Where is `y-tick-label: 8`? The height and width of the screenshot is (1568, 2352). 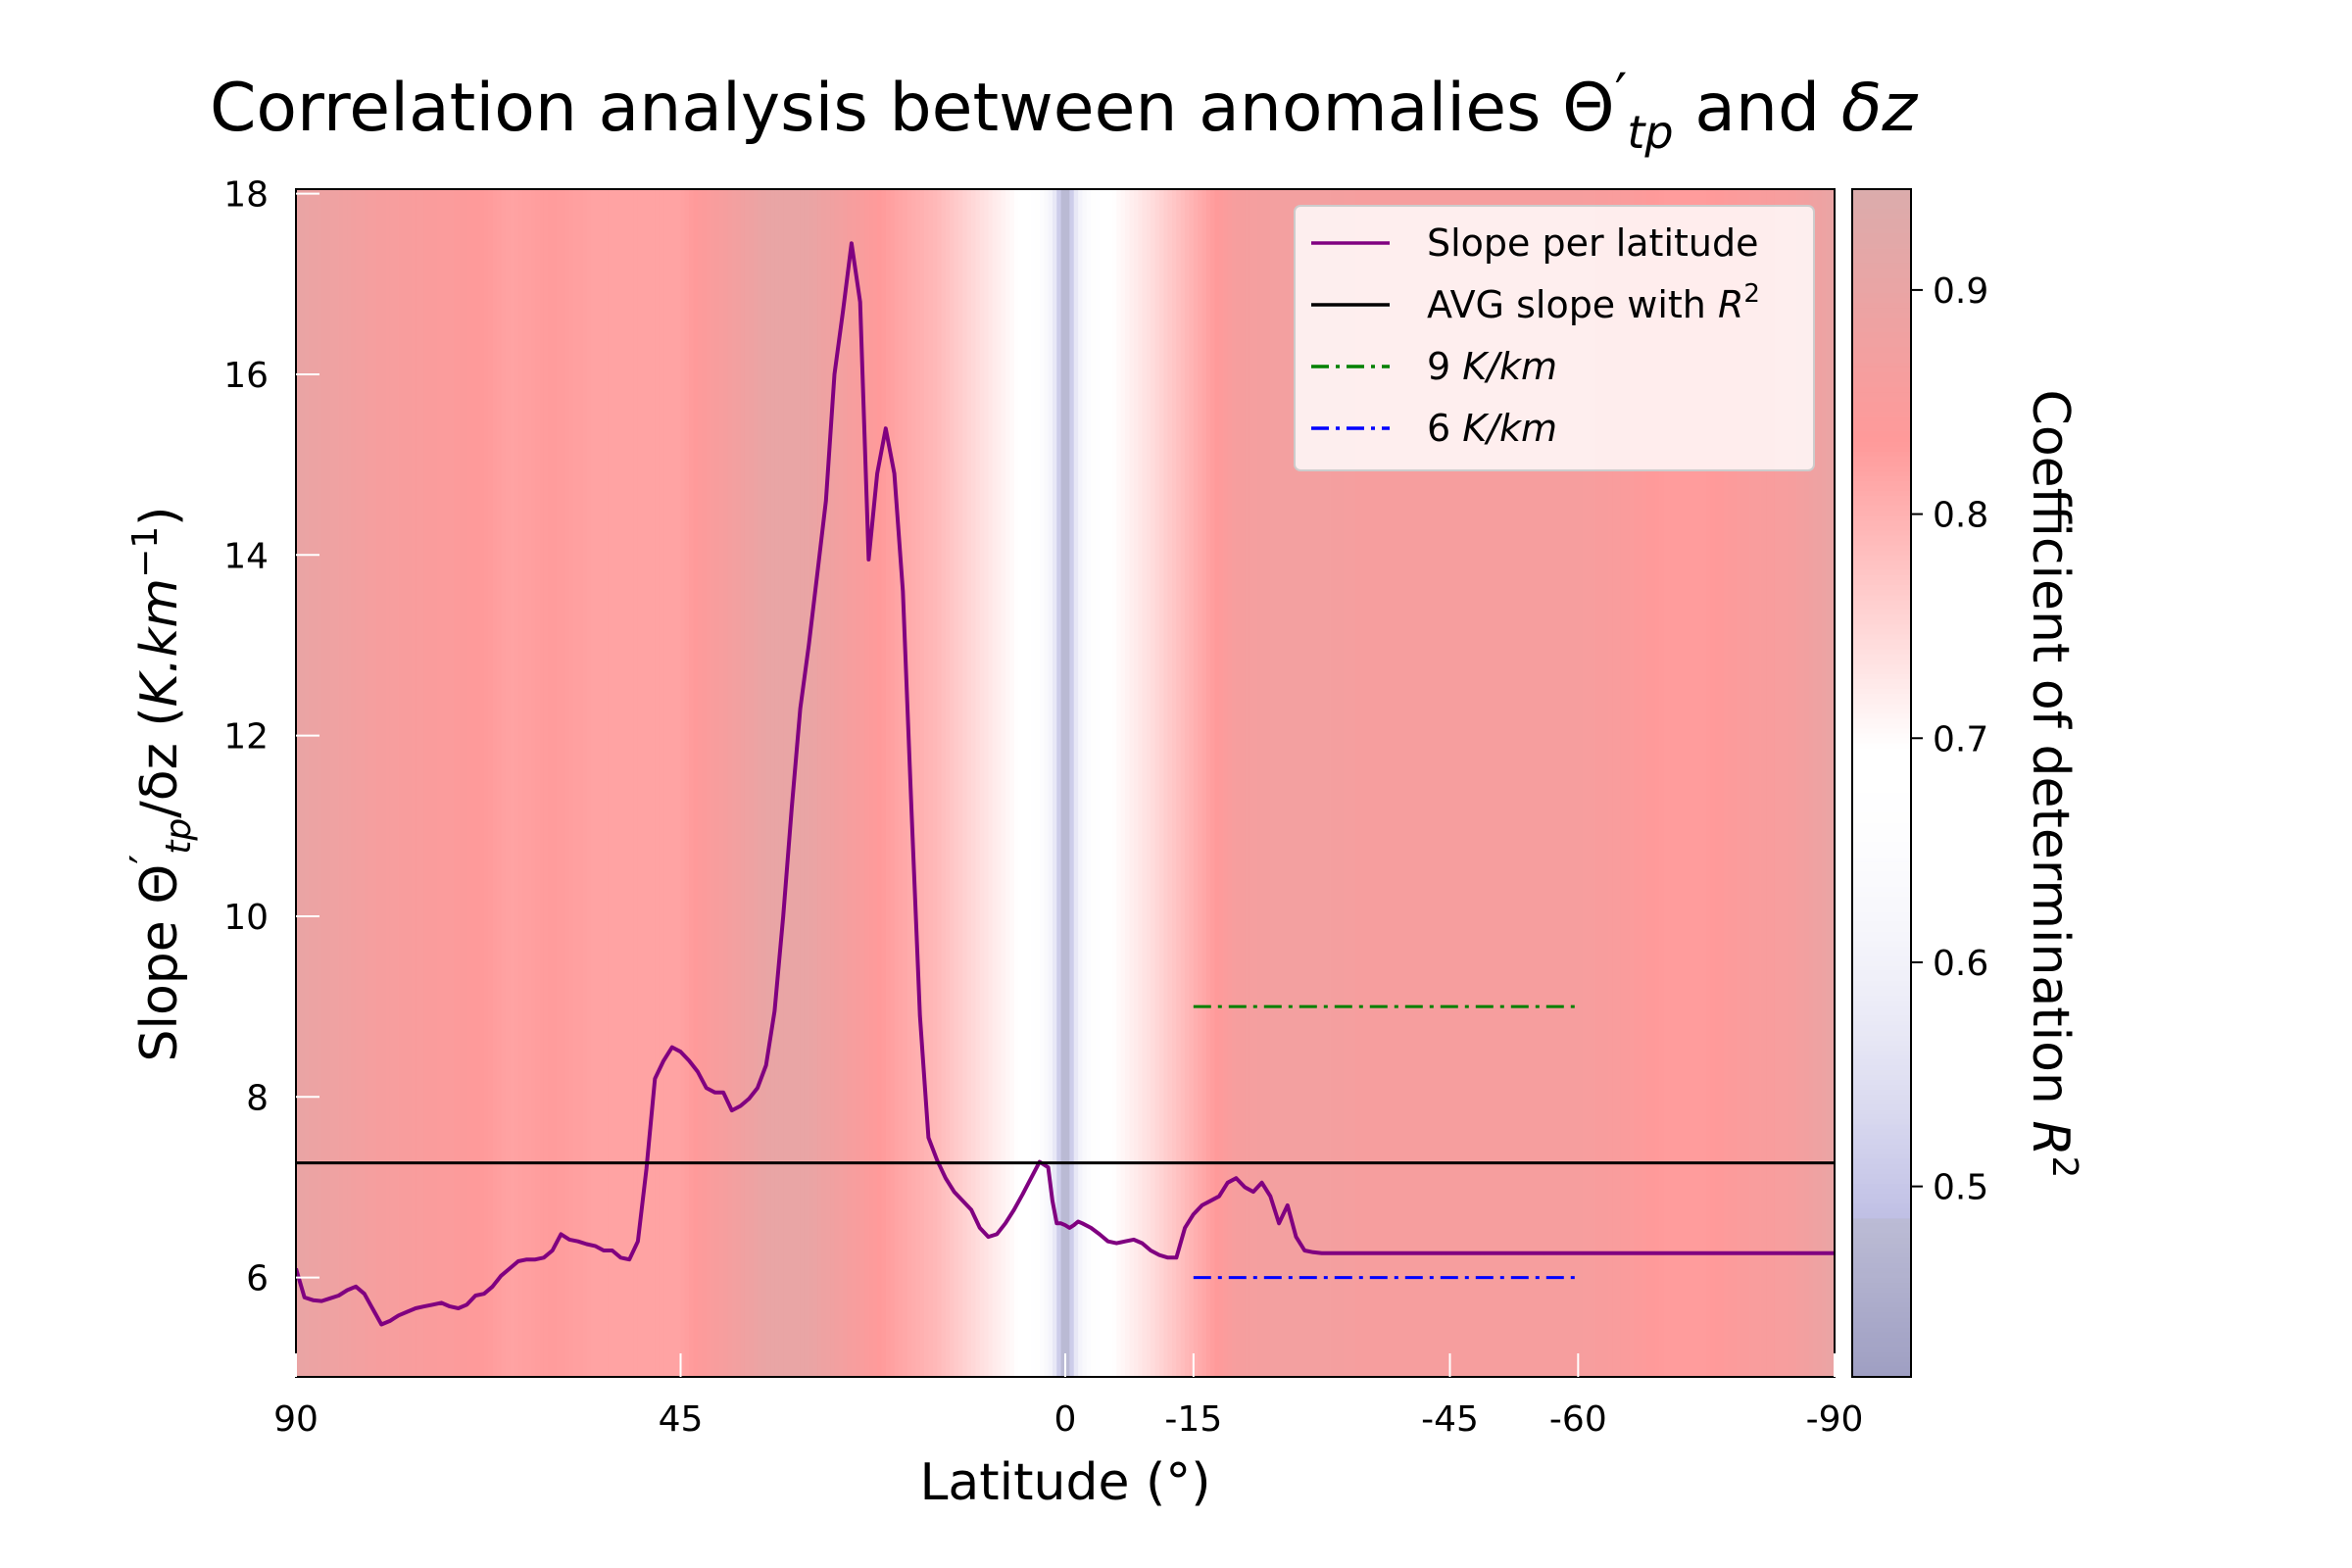
y-tick-label: 8 is located at coordinates (257, 1098).